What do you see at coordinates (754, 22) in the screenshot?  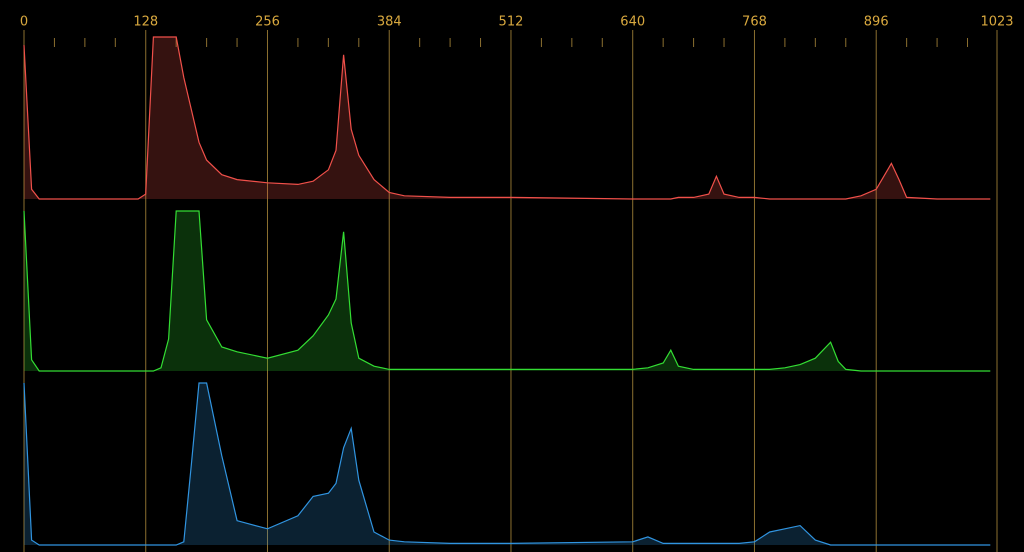 I see `x-tick-label: 768` at bounding box center [754, 22].